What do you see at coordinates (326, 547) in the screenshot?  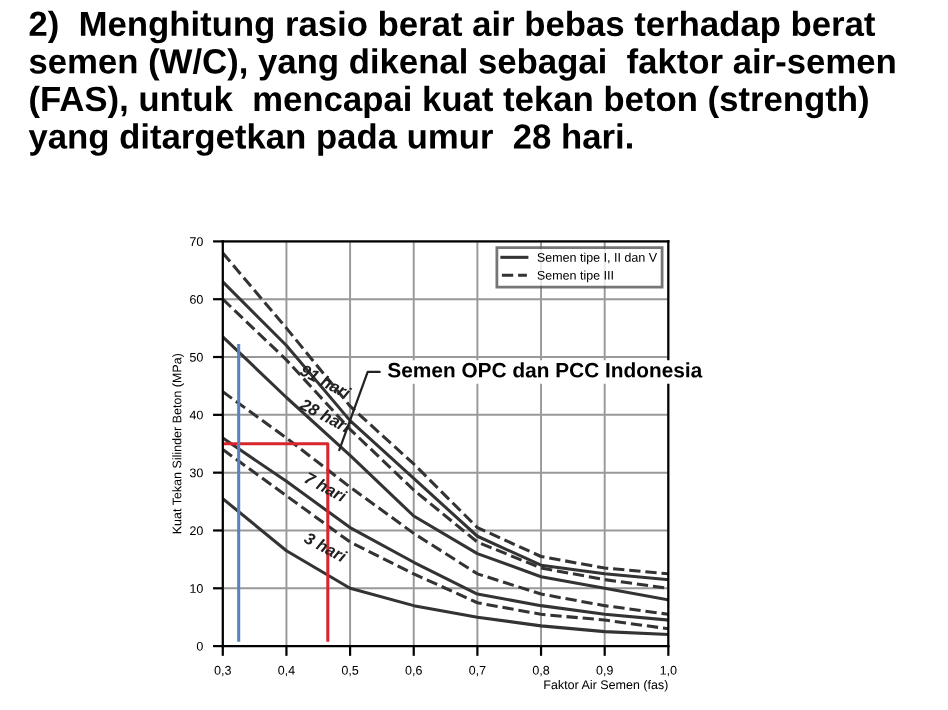 I see `annotation: 3 hari` at bounding box center [326, 547].